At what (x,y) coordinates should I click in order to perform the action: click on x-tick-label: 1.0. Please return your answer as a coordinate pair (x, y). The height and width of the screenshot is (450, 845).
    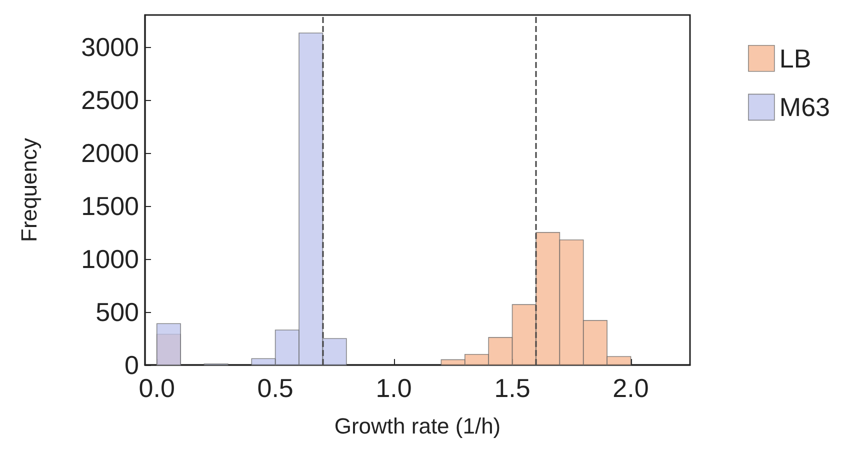
    Looking at the image, I should click on (394, 388).